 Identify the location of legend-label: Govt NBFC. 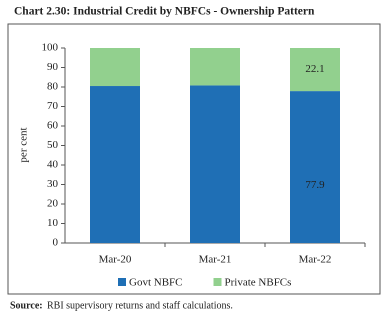
(156, 283).